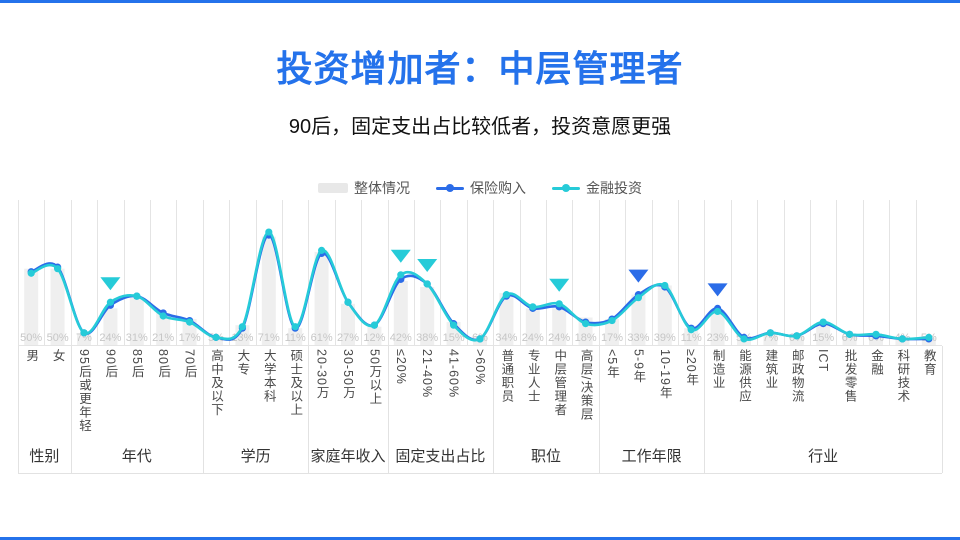 The image size is (960, 540). Describe the element at coordinates (651, 456) in the screenshot. I see `group-label: 工作年限` at that location.